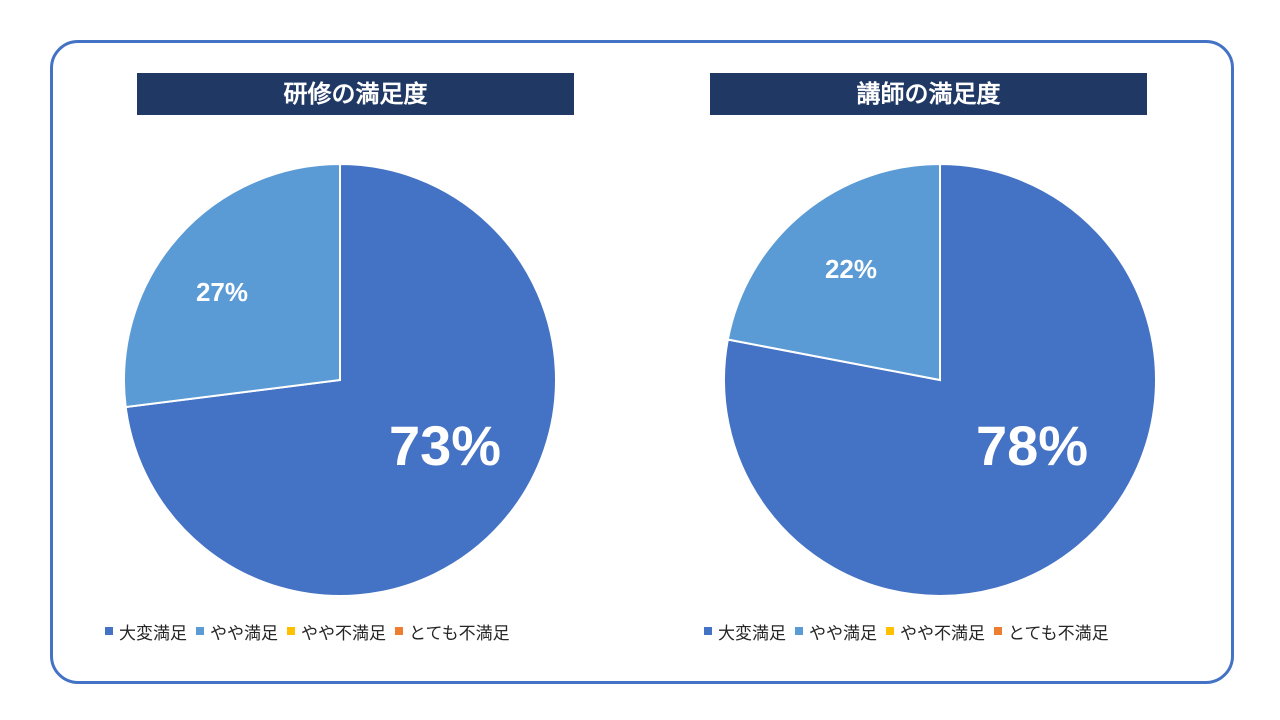 The height and width of the screenshot is (720, 1280). Describe the element at coordinates (851, 269) in the screenshot. I see `pie-data-label-1-1: 22%` at that location.